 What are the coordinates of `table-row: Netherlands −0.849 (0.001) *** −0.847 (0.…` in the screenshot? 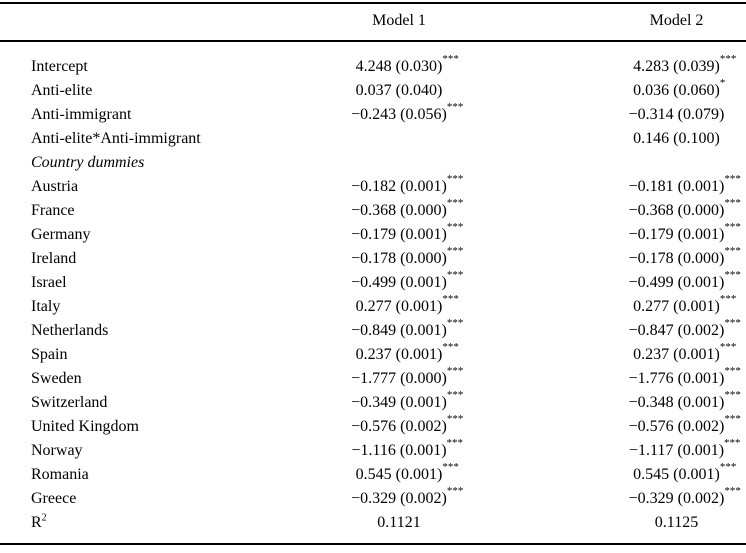 It's located at (373, 330).